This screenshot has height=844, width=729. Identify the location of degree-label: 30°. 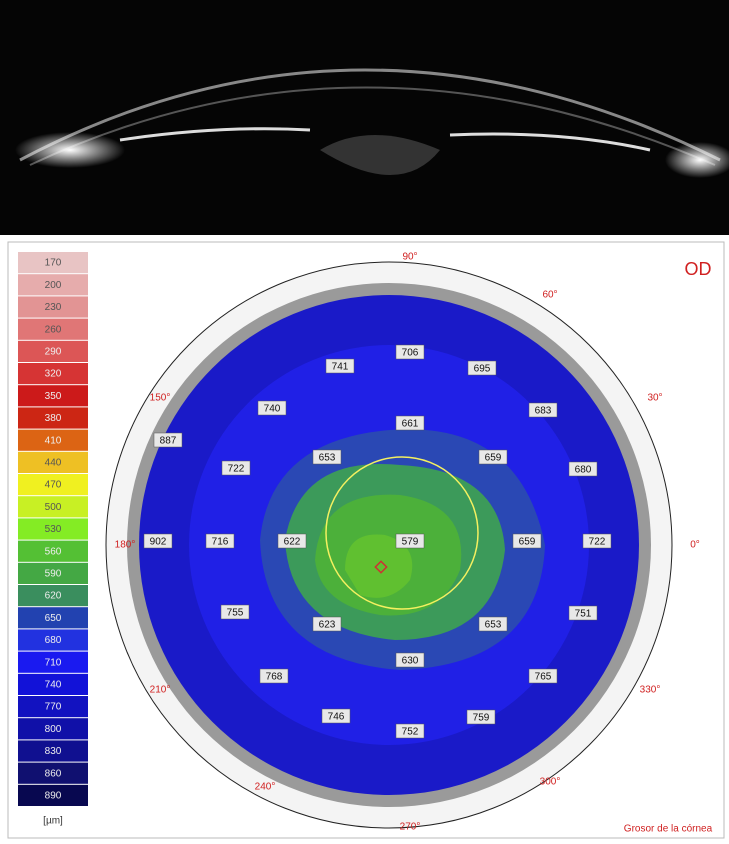
(654, 398).